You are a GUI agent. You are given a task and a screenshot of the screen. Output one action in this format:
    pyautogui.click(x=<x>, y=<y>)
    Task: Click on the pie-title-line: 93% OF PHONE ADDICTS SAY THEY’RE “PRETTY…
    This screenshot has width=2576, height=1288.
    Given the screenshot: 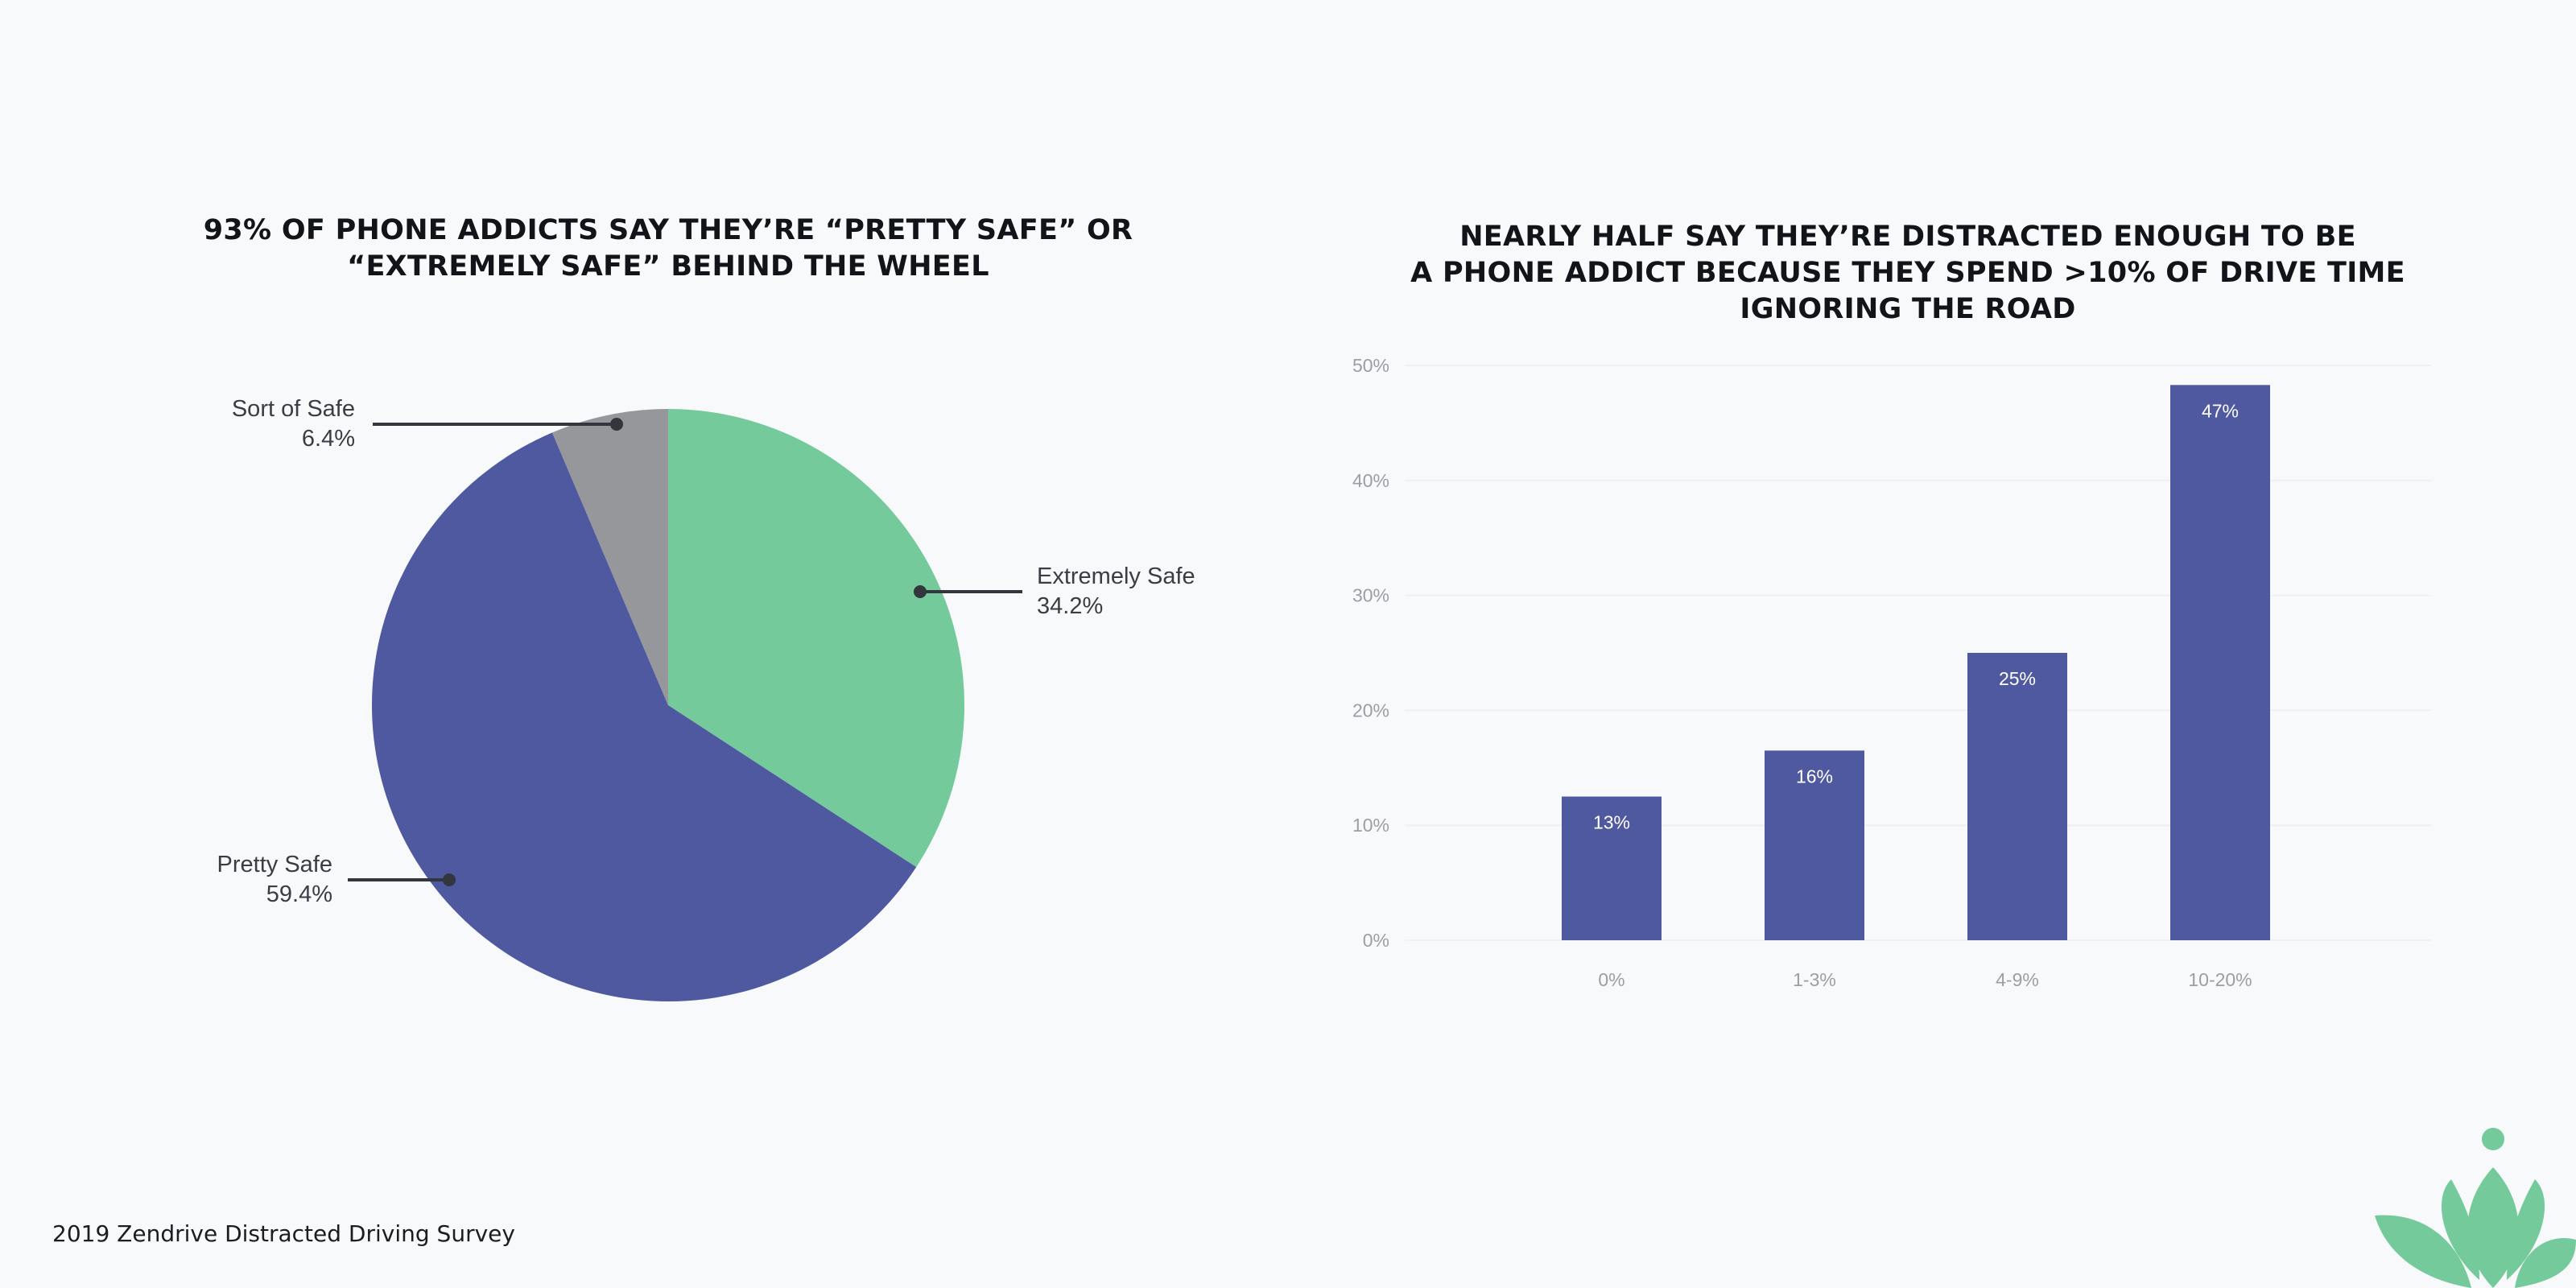 What is the action you would take?
    pyautogui.click(x=668, y=230)
    